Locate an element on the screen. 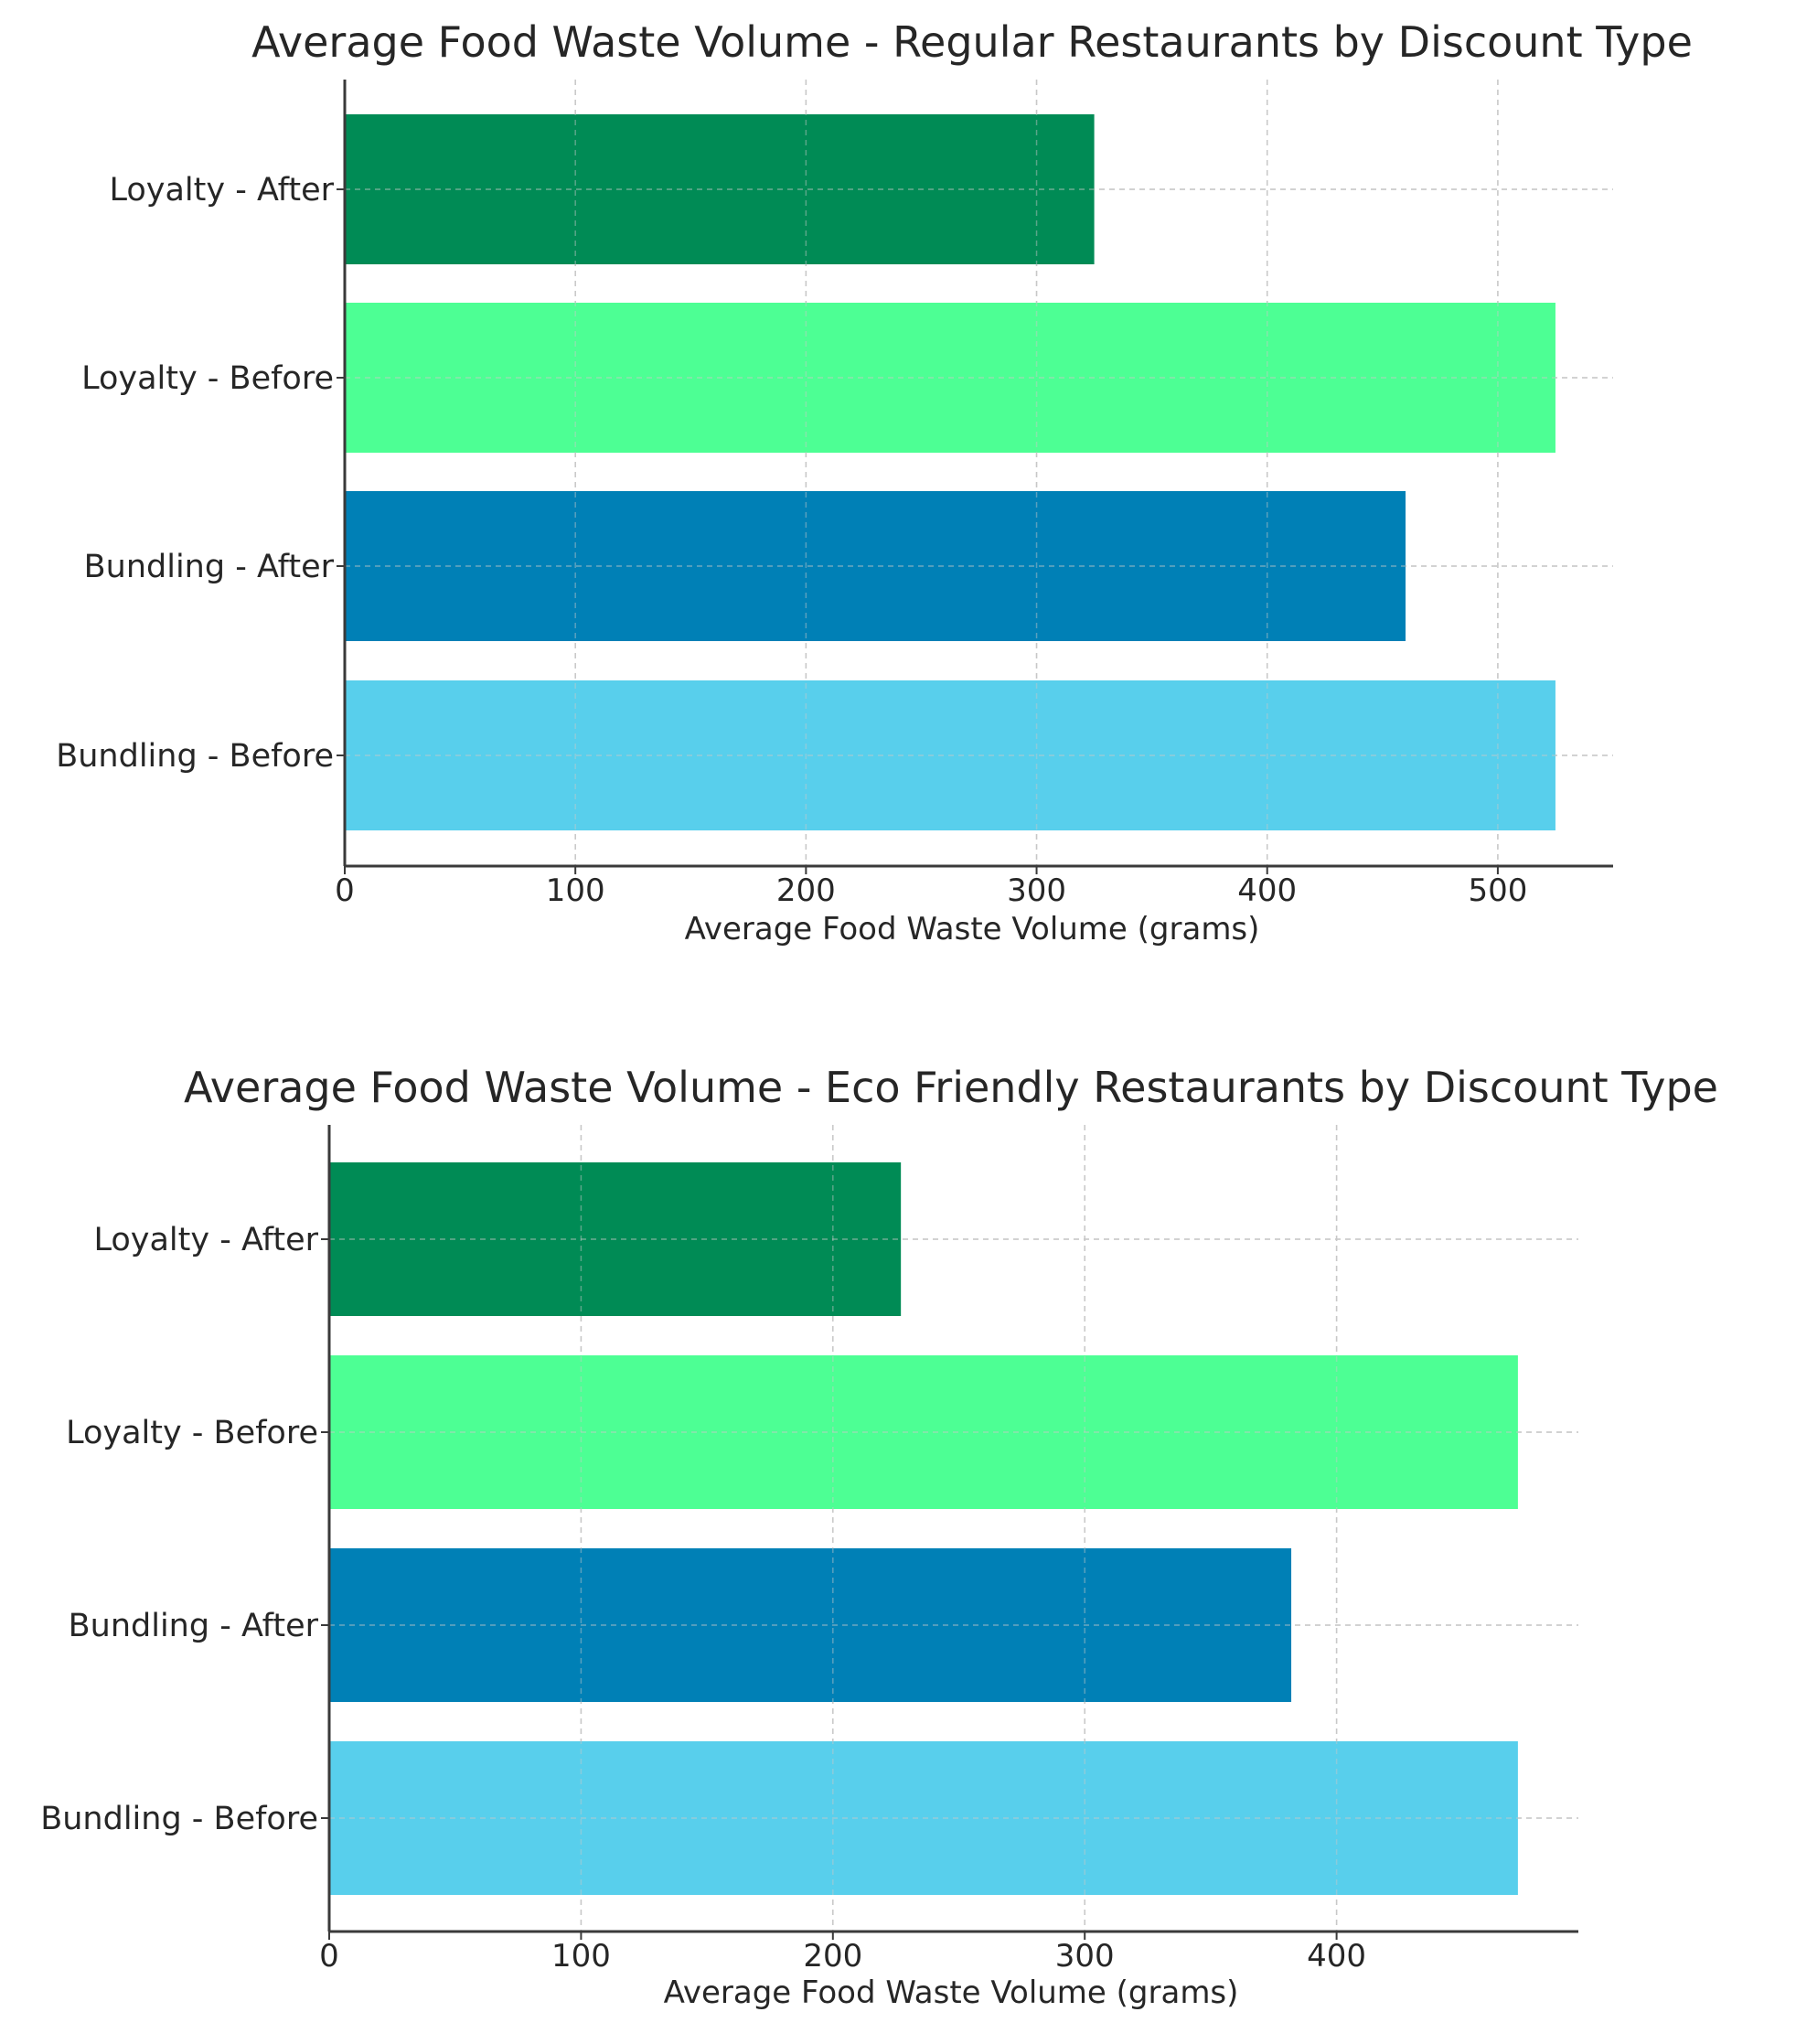 This screenshot has width=1796, height=2044. x-tick-labels: 0 100 200 300 400 is located at coordinates (842, 1956).